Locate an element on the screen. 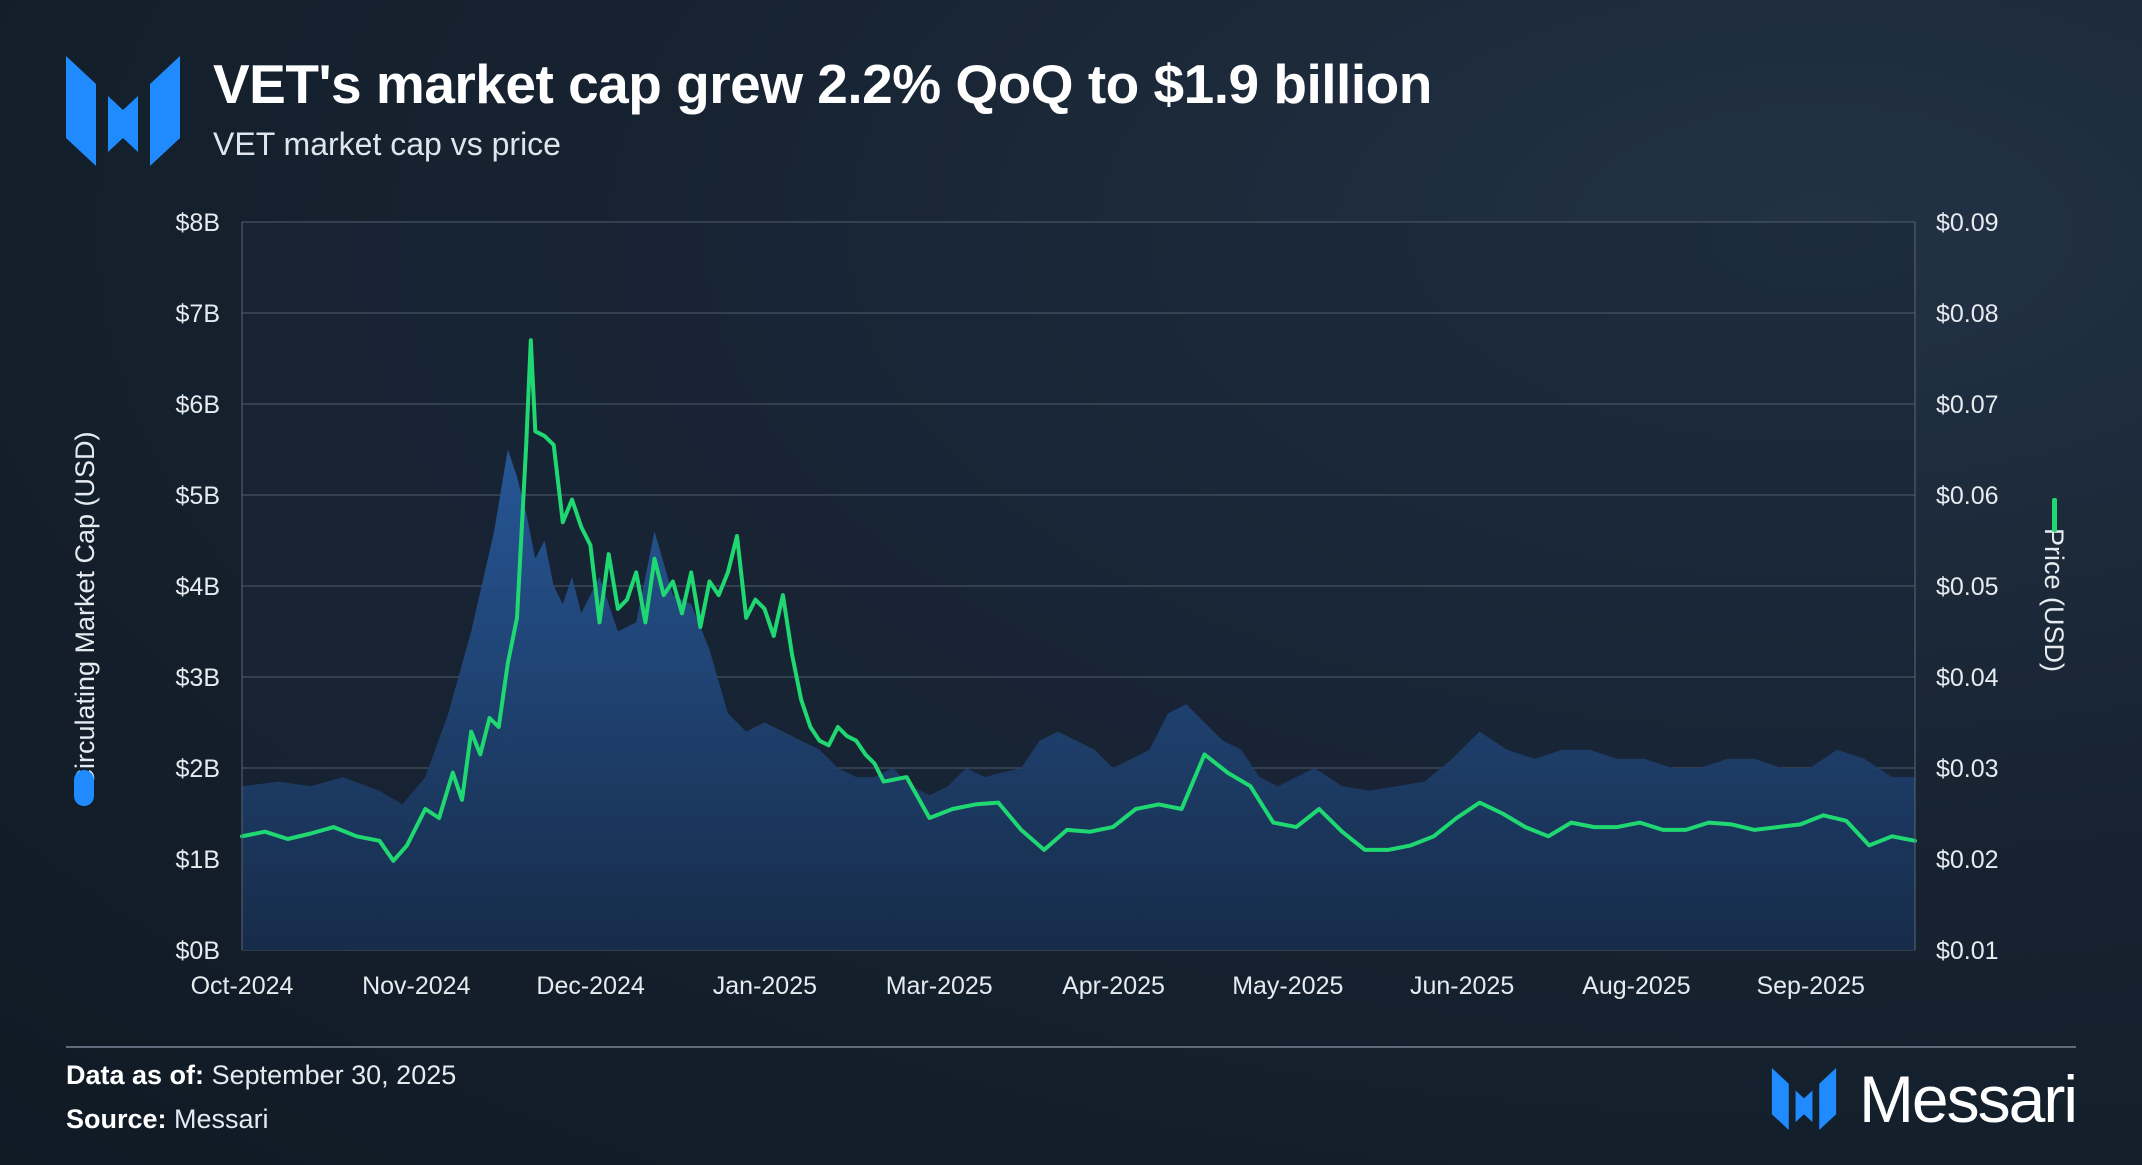 Image resolution: width=2142 pixels, height=1165 pixels. left-axis-ticks: $0B $1B $2B $3B $4B $5B $6B $7B $8B is located at coordinates (198, 587).